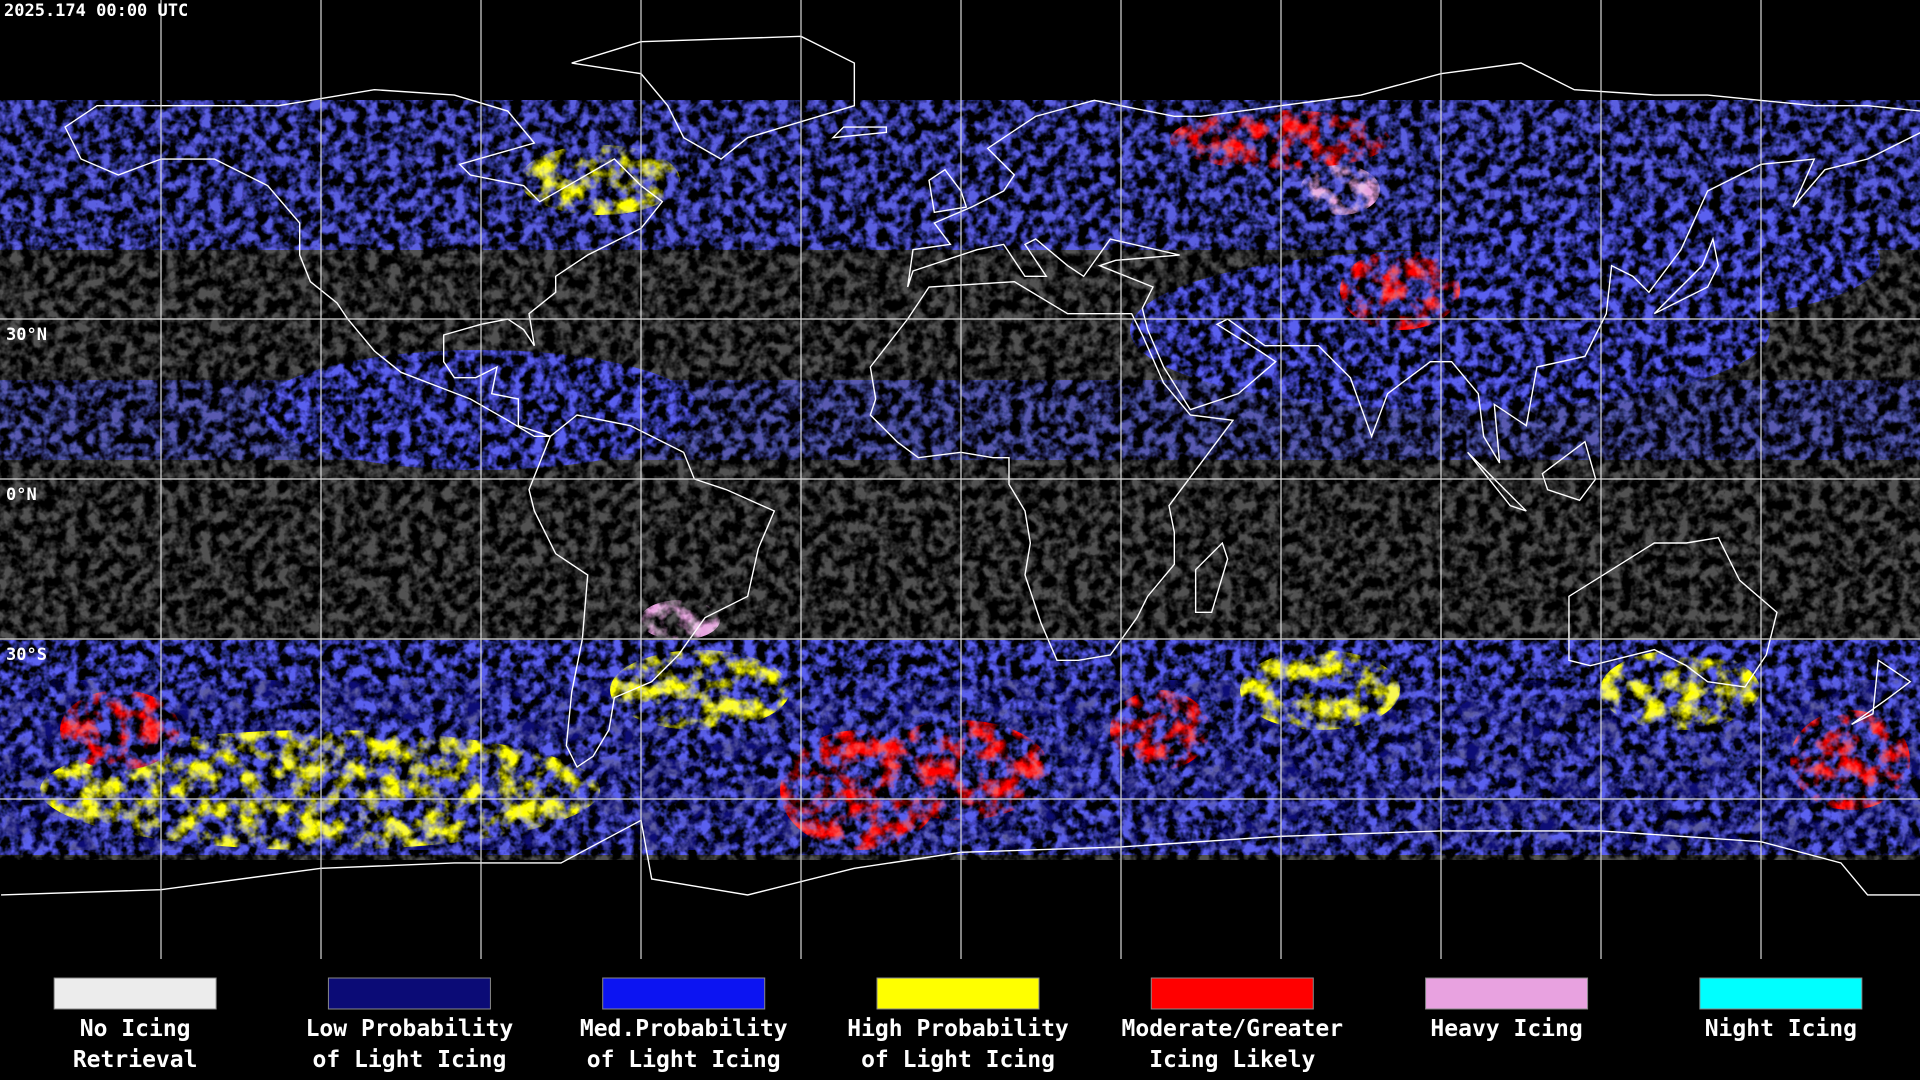 The height and width of the screenshot is (1080, 1920). Describe the element at coordinates (1233, 1029) in the screenshot. I see `legend-label: Moderate/Greater` at that location.